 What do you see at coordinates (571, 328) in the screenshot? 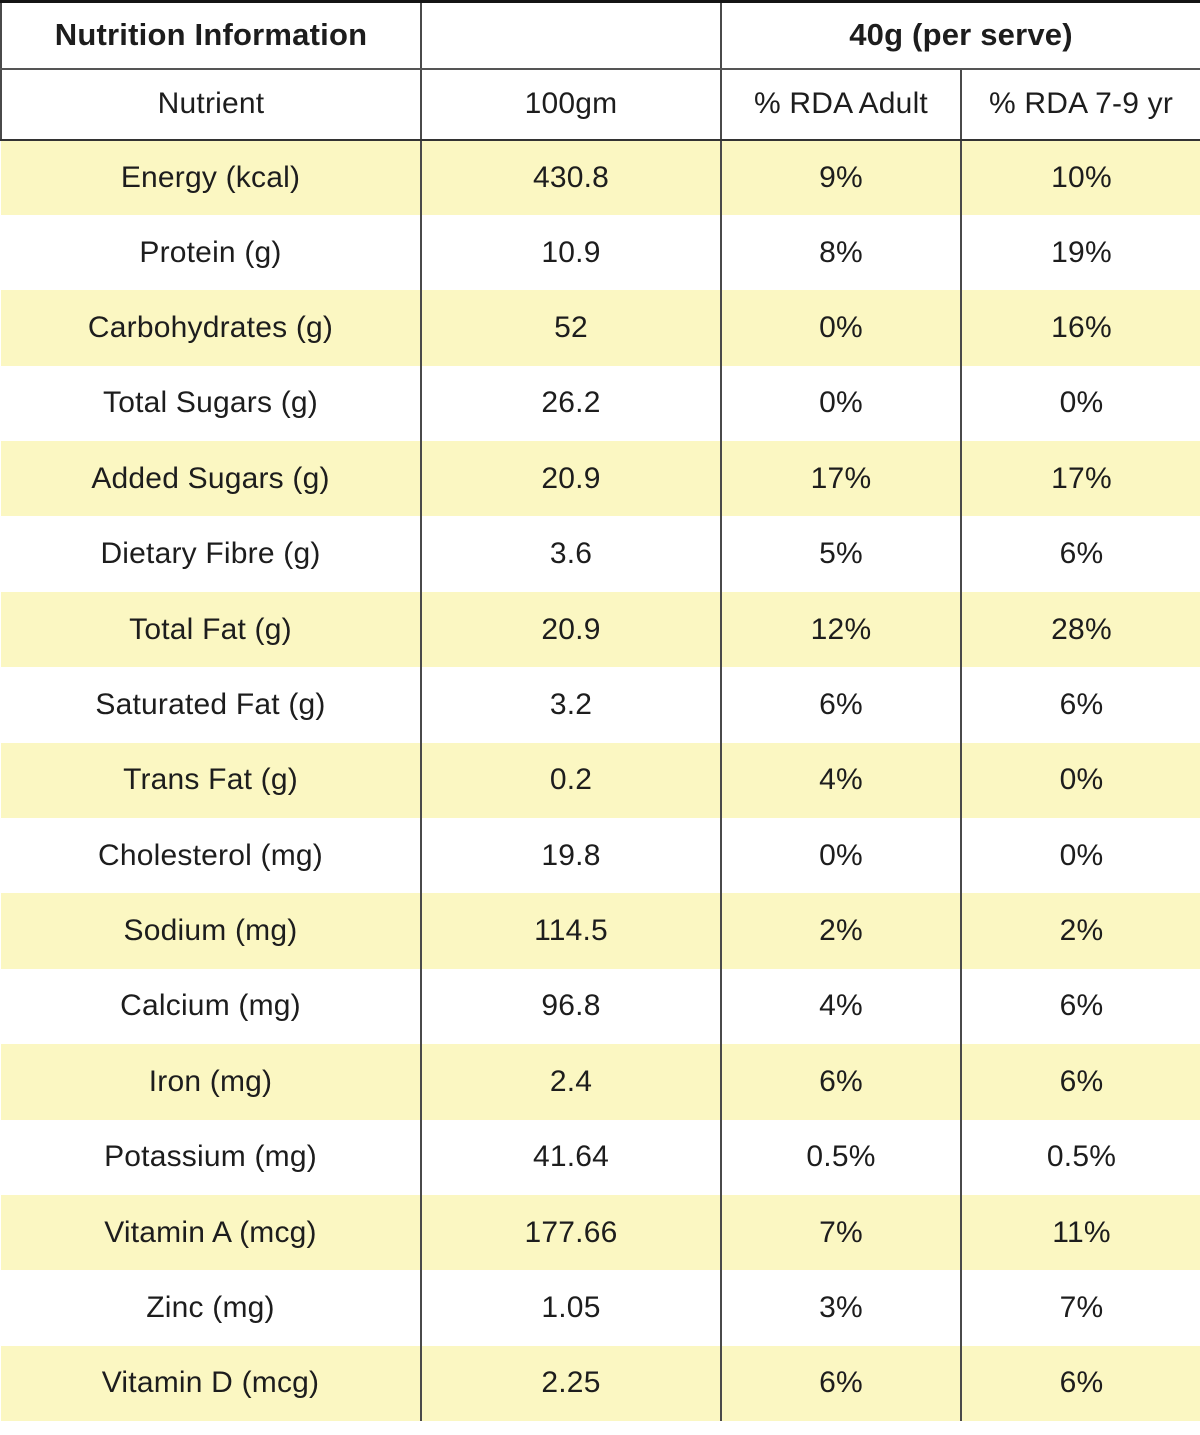
I see `per-100g-value-cell: 52` at bounding box center [571, 328].